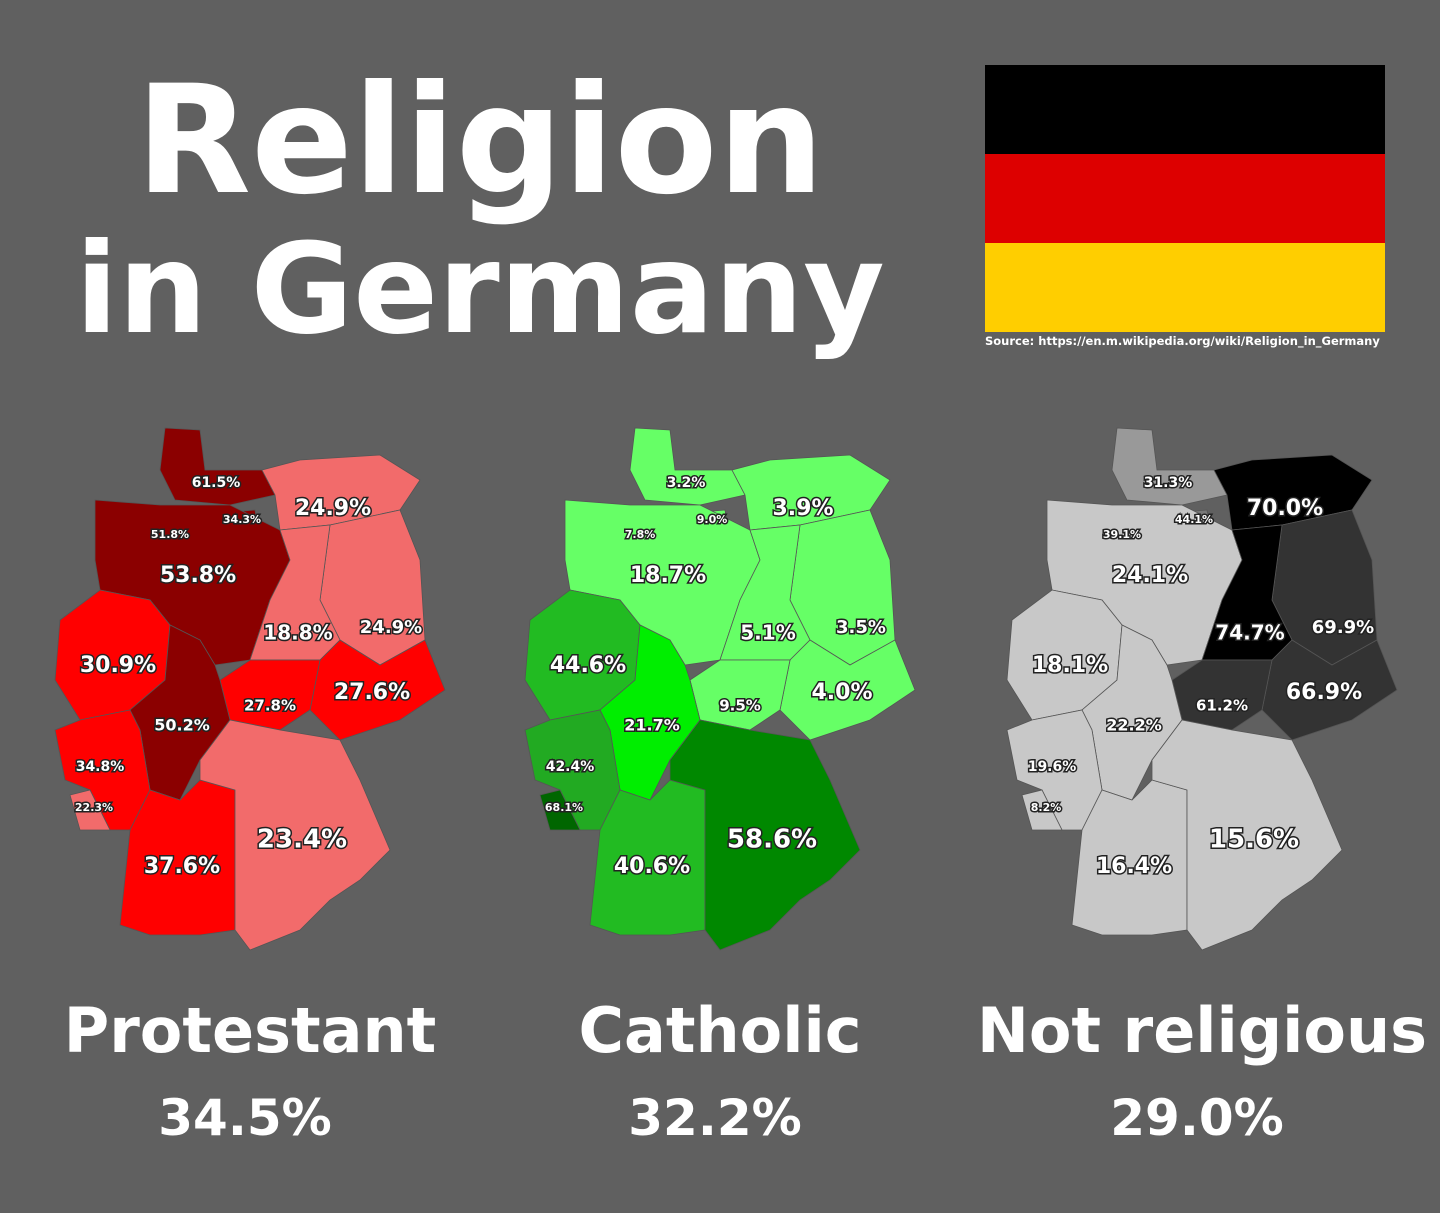 This screenshot has width=1440, height=1213. I want to click on state-value: 8.2%, so click(1046, 807).